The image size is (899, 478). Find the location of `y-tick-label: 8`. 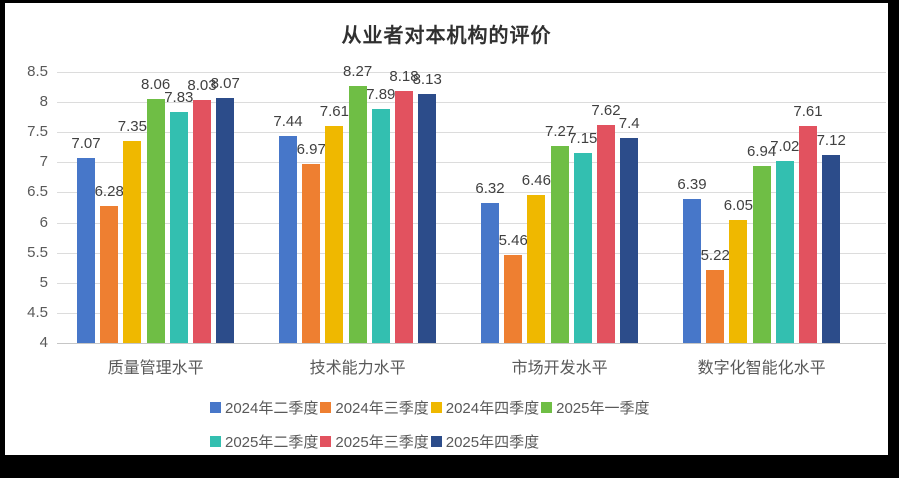

y-tick-label: 8 is located at coordinates (43, 102).